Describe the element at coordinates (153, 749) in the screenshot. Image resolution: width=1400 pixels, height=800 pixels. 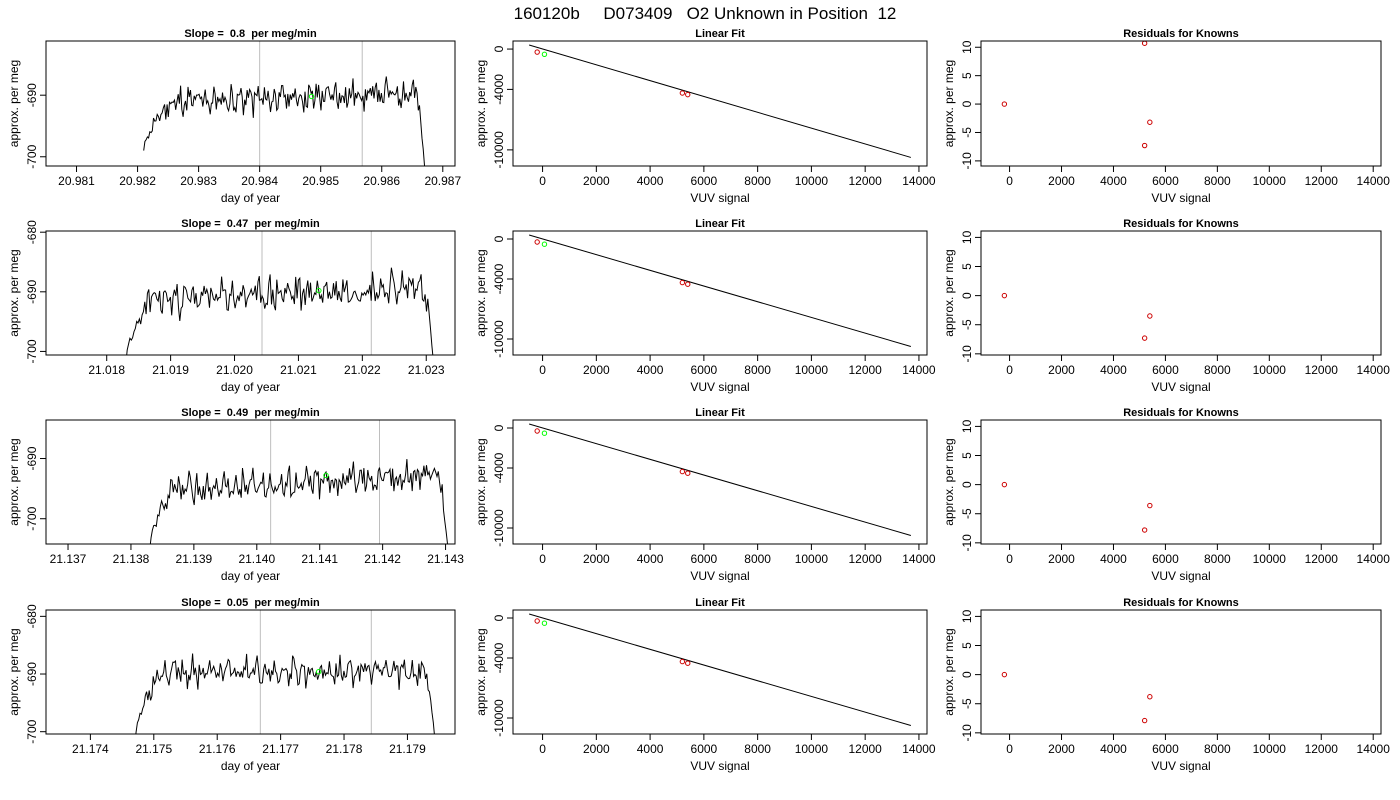
I see `x-tick-label: 21.175` at that location.